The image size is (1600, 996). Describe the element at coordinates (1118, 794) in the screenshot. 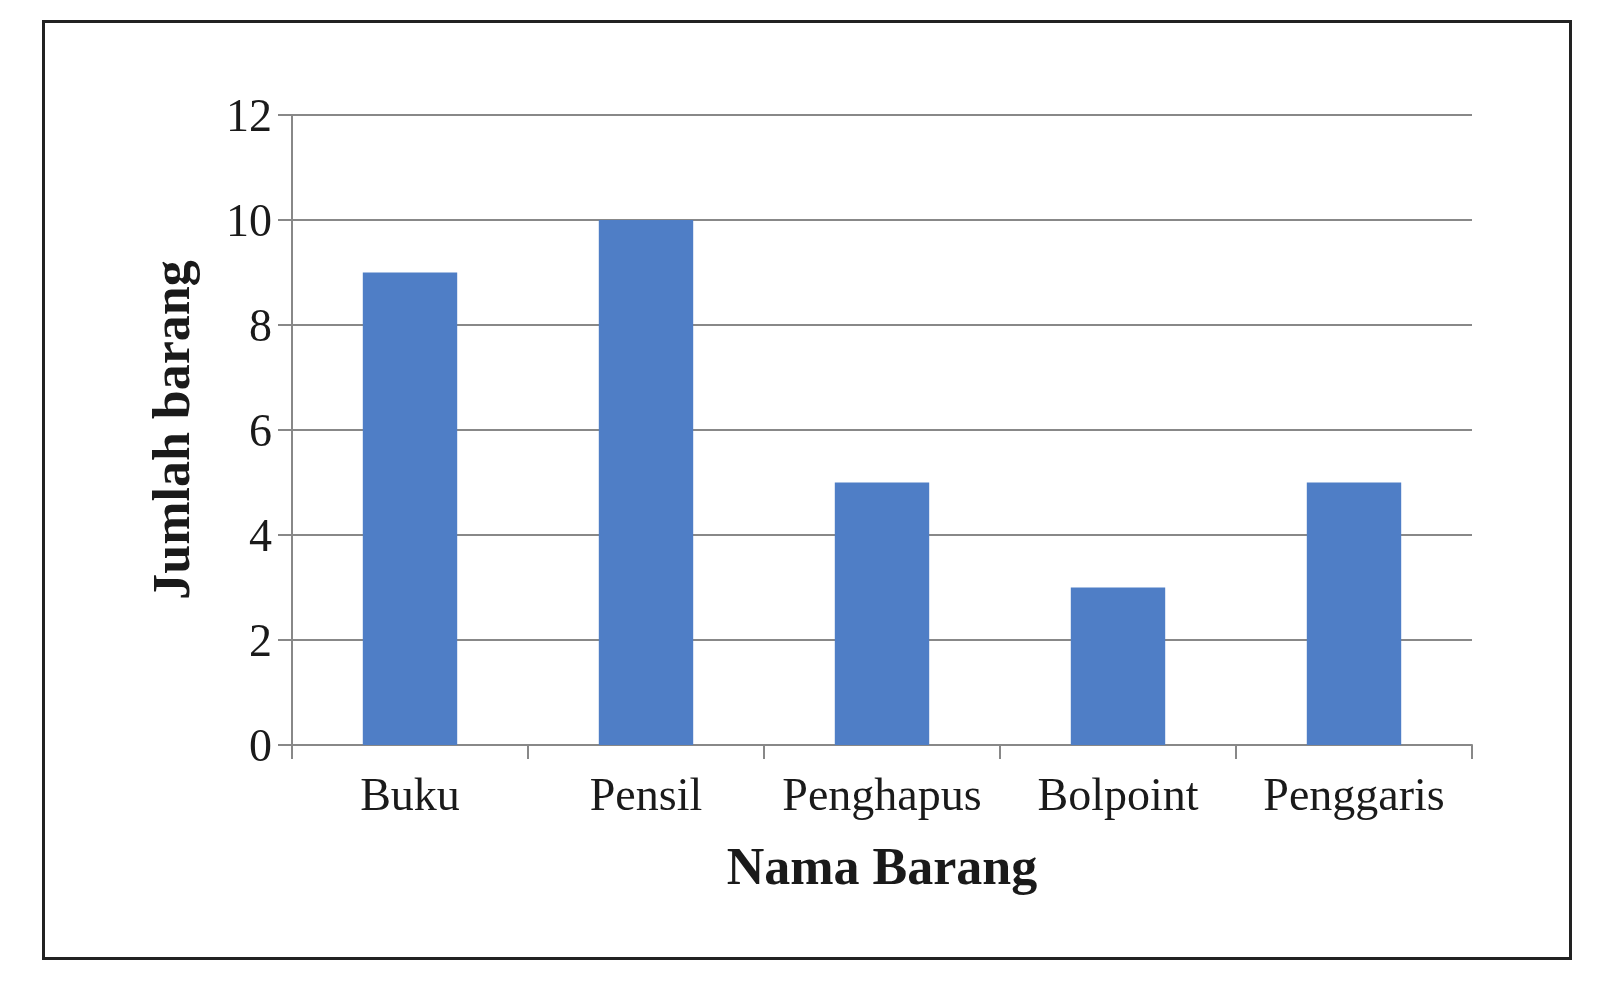

I see `x-tick-label: Bolpoint` at that location.